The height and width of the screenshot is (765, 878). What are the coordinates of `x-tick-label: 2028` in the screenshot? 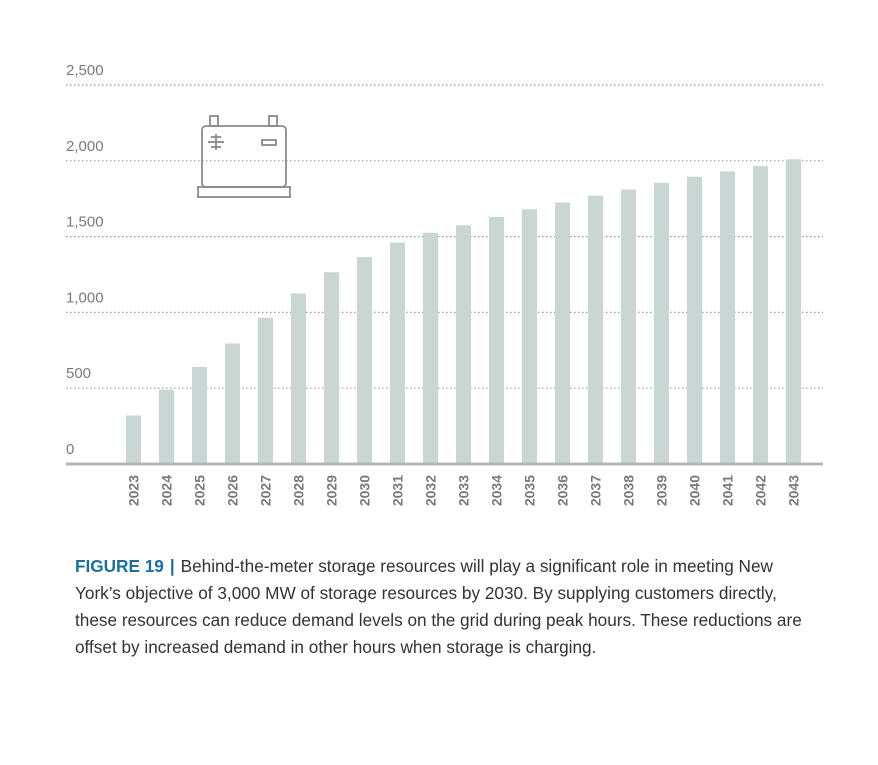 It's located at (299, 490).